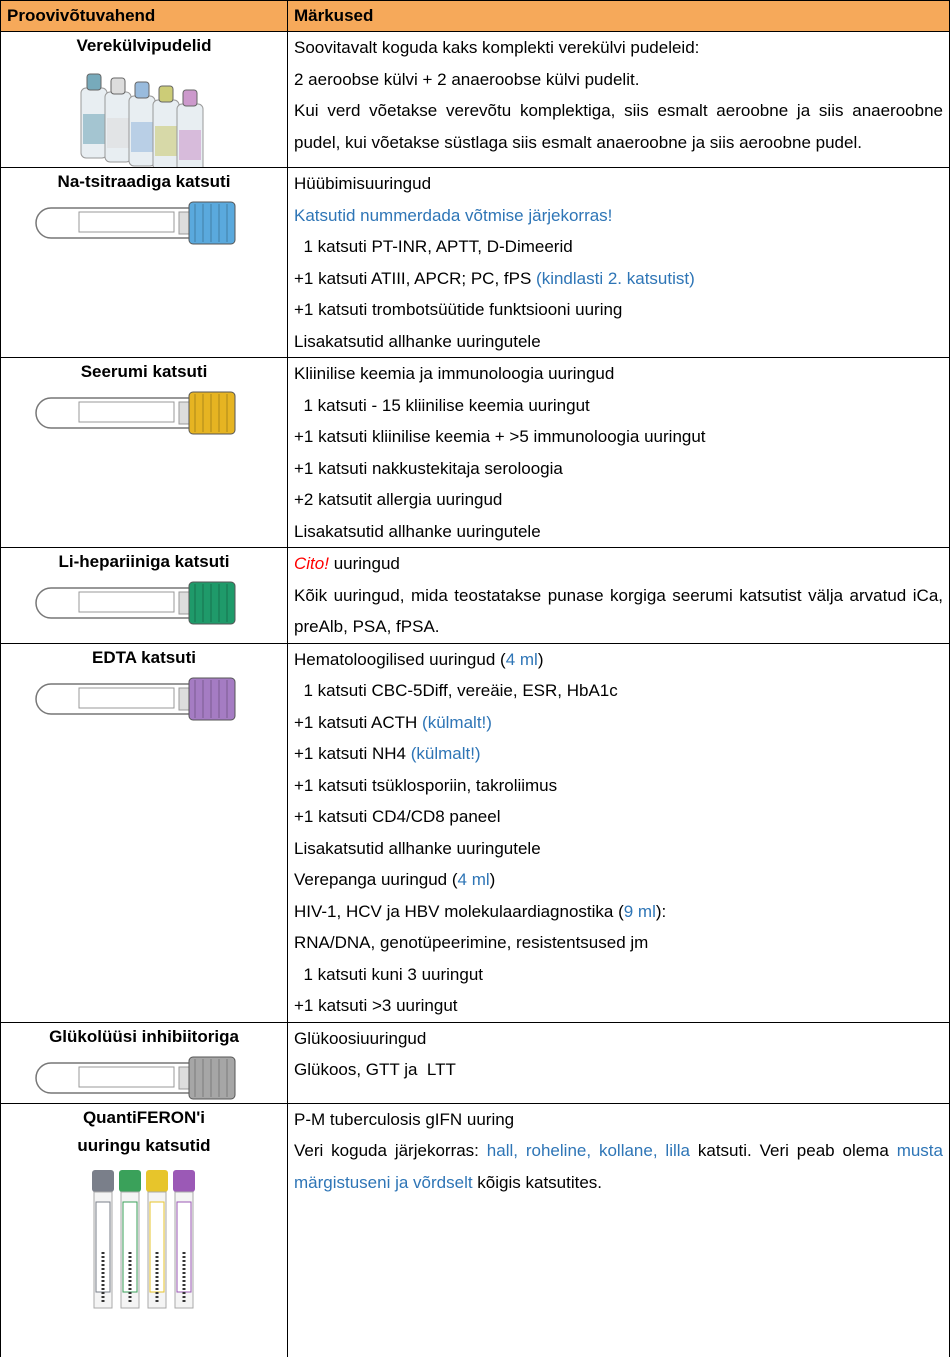 This screenshot has height=1357, width=951. I want to click on note-line: +1 katsuti tsüklosporiin, takroliimus, so click(618, 786).